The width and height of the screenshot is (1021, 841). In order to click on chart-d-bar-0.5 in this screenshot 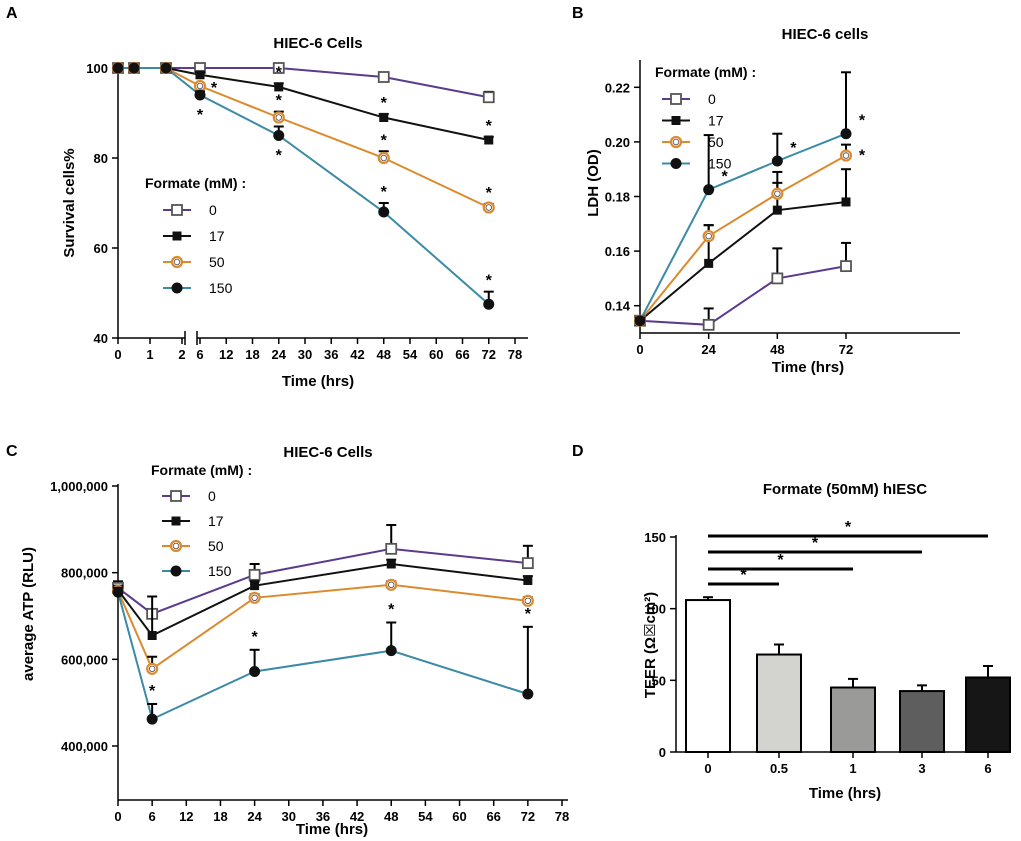, I will do `click(779, 703)`.